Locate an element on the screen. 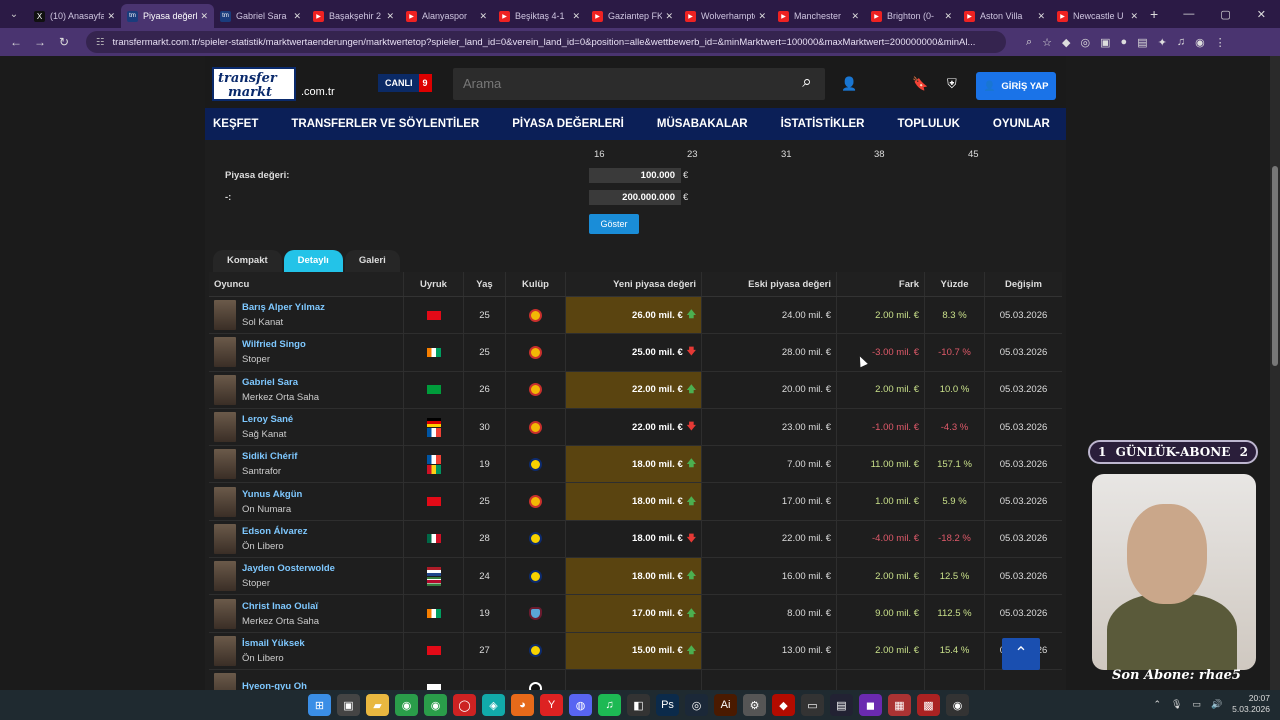 This screenshot has height=720, width=1280. min-market-value-input: 100.000 is located at coordinates (635, 175).